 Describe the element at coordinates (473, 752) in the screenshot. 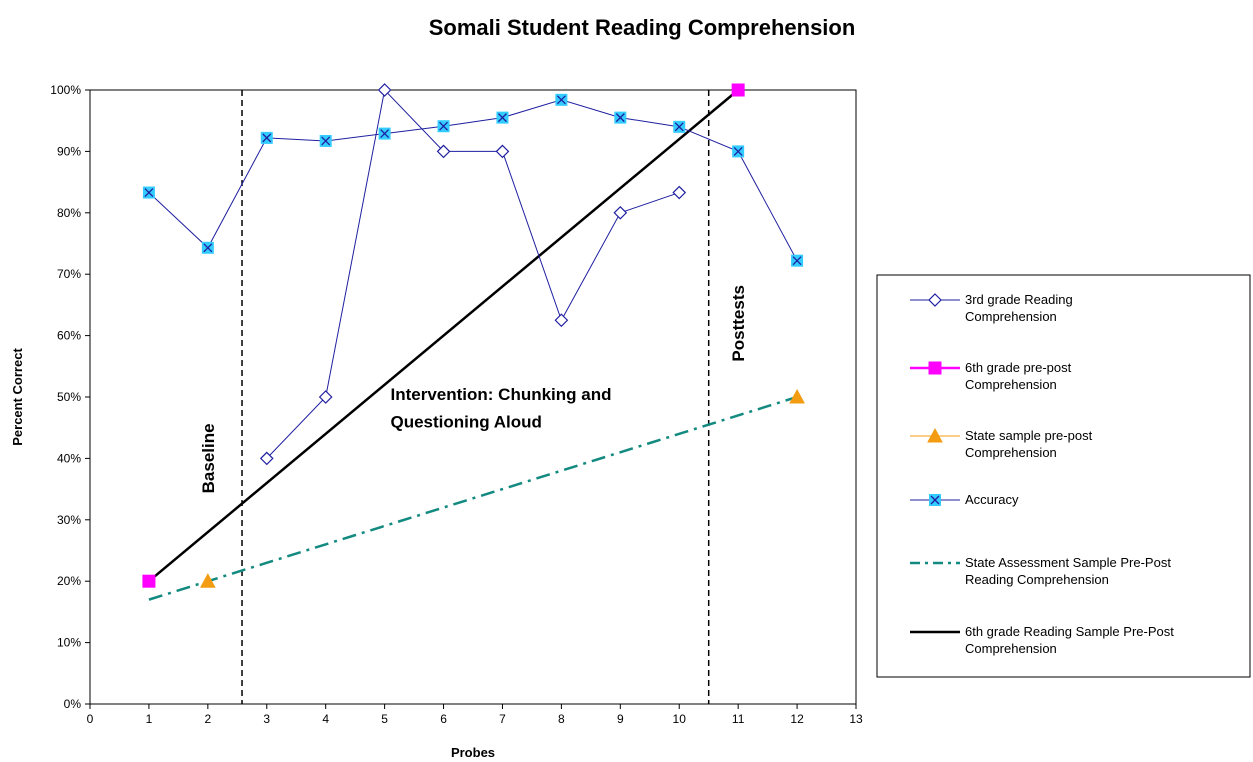

I see `x-axis-label: Probes` at that location.